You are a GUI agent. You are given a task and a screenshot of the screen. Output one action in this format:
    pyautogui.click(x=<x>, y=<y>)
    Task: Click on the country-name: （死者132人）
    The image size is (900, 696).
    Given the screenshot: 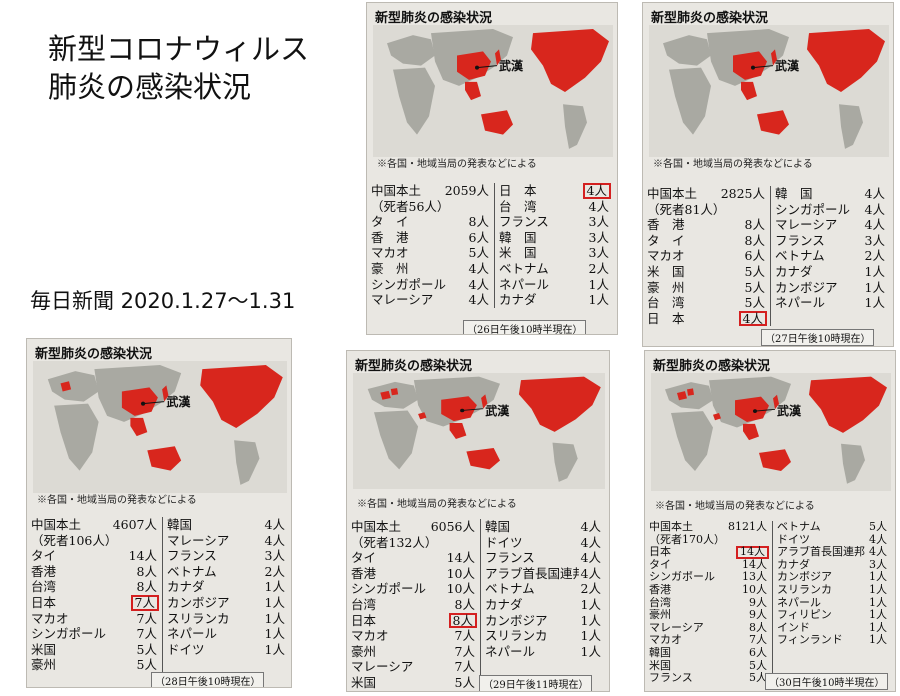 What is the action you would take?
    pyautogui.click(x=394, y=542)
    